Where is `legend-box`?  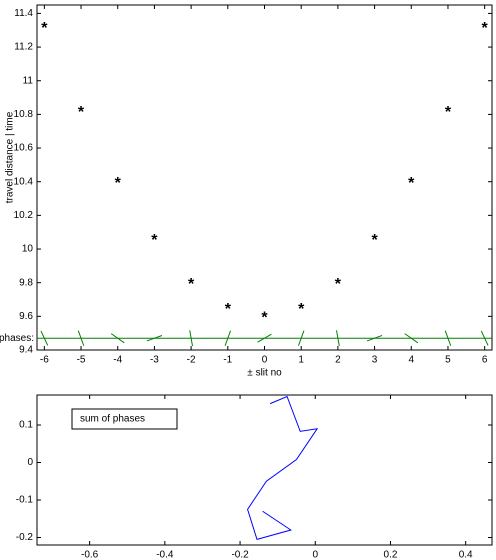 legend-box is located at coordinates (124, 419).